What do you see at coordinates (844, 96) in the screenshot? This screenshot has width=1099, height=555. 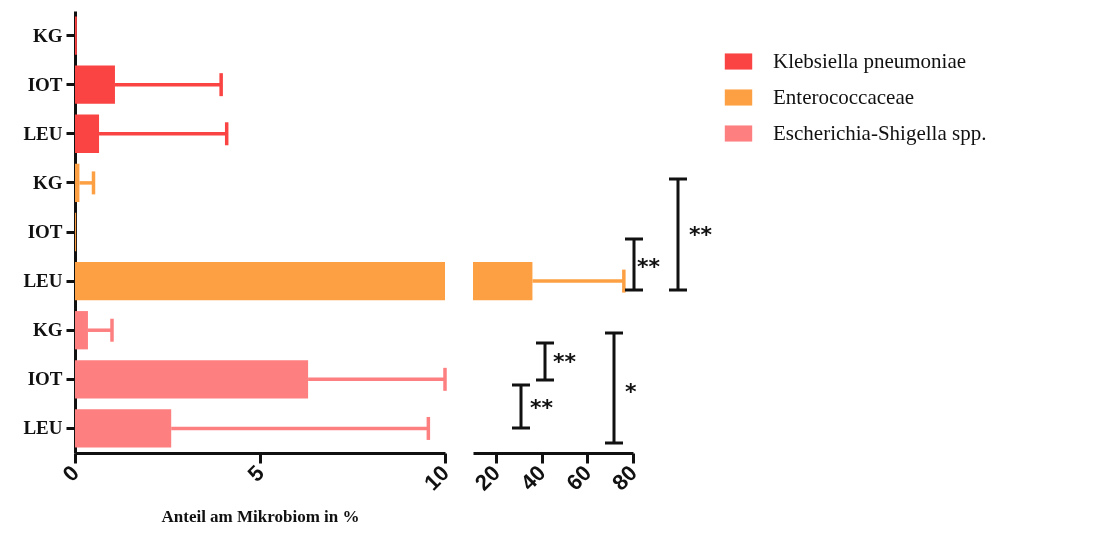 I see `legend-label: Enterococcaceae` at bounding box center [844, 96].